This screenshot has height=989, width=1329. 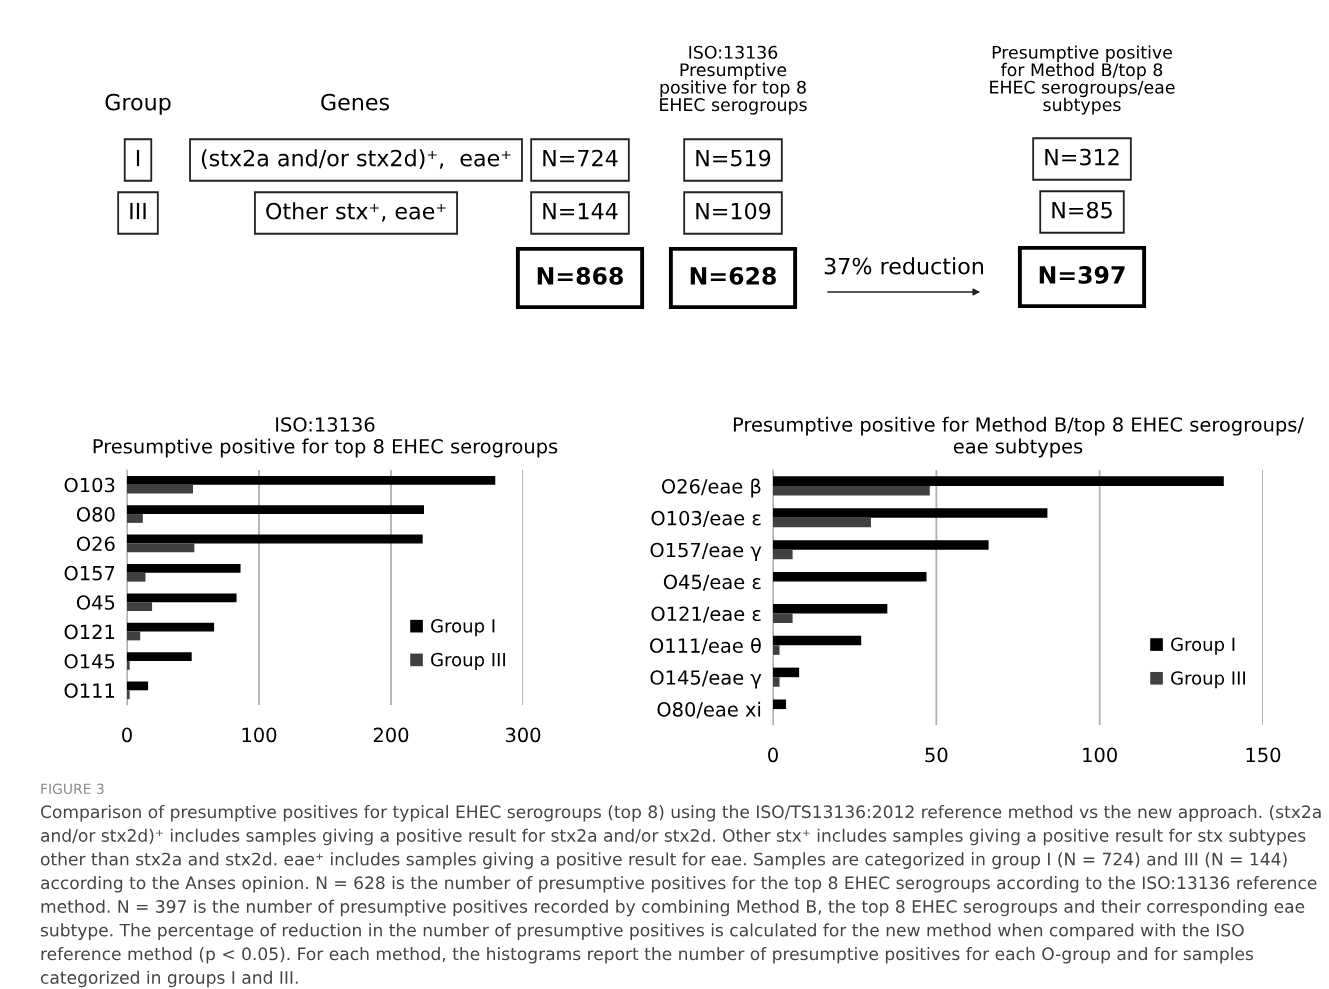 I want to click on y-tick-label: O26, so click(x=95, y=544).